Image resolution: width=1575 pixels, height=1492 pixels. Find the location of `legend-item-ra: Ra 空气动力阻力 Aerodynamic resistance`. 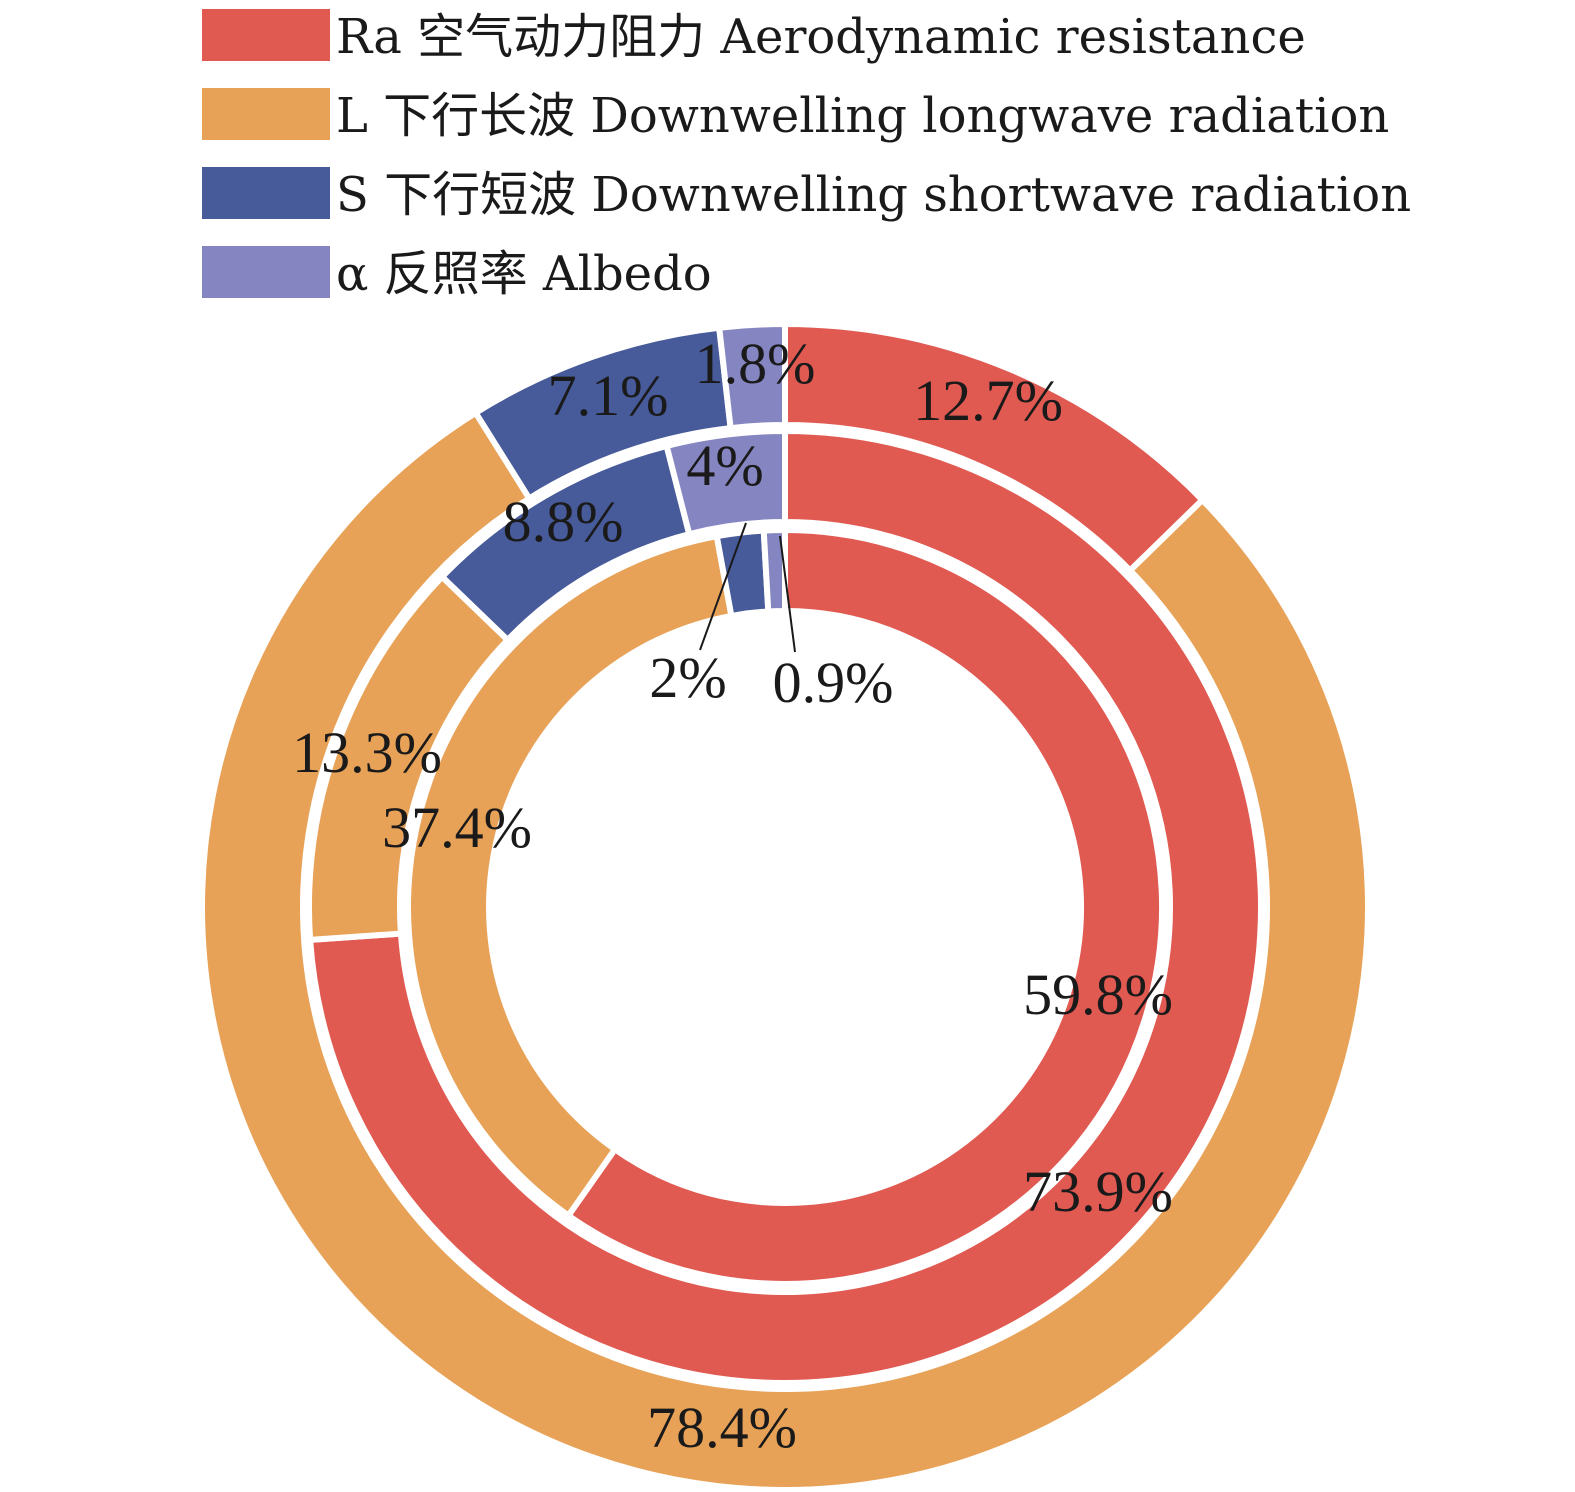

legend-item-ra: Ra 空气动力阻力 Aerodynamic resistance is located at coordinates (754, 37).